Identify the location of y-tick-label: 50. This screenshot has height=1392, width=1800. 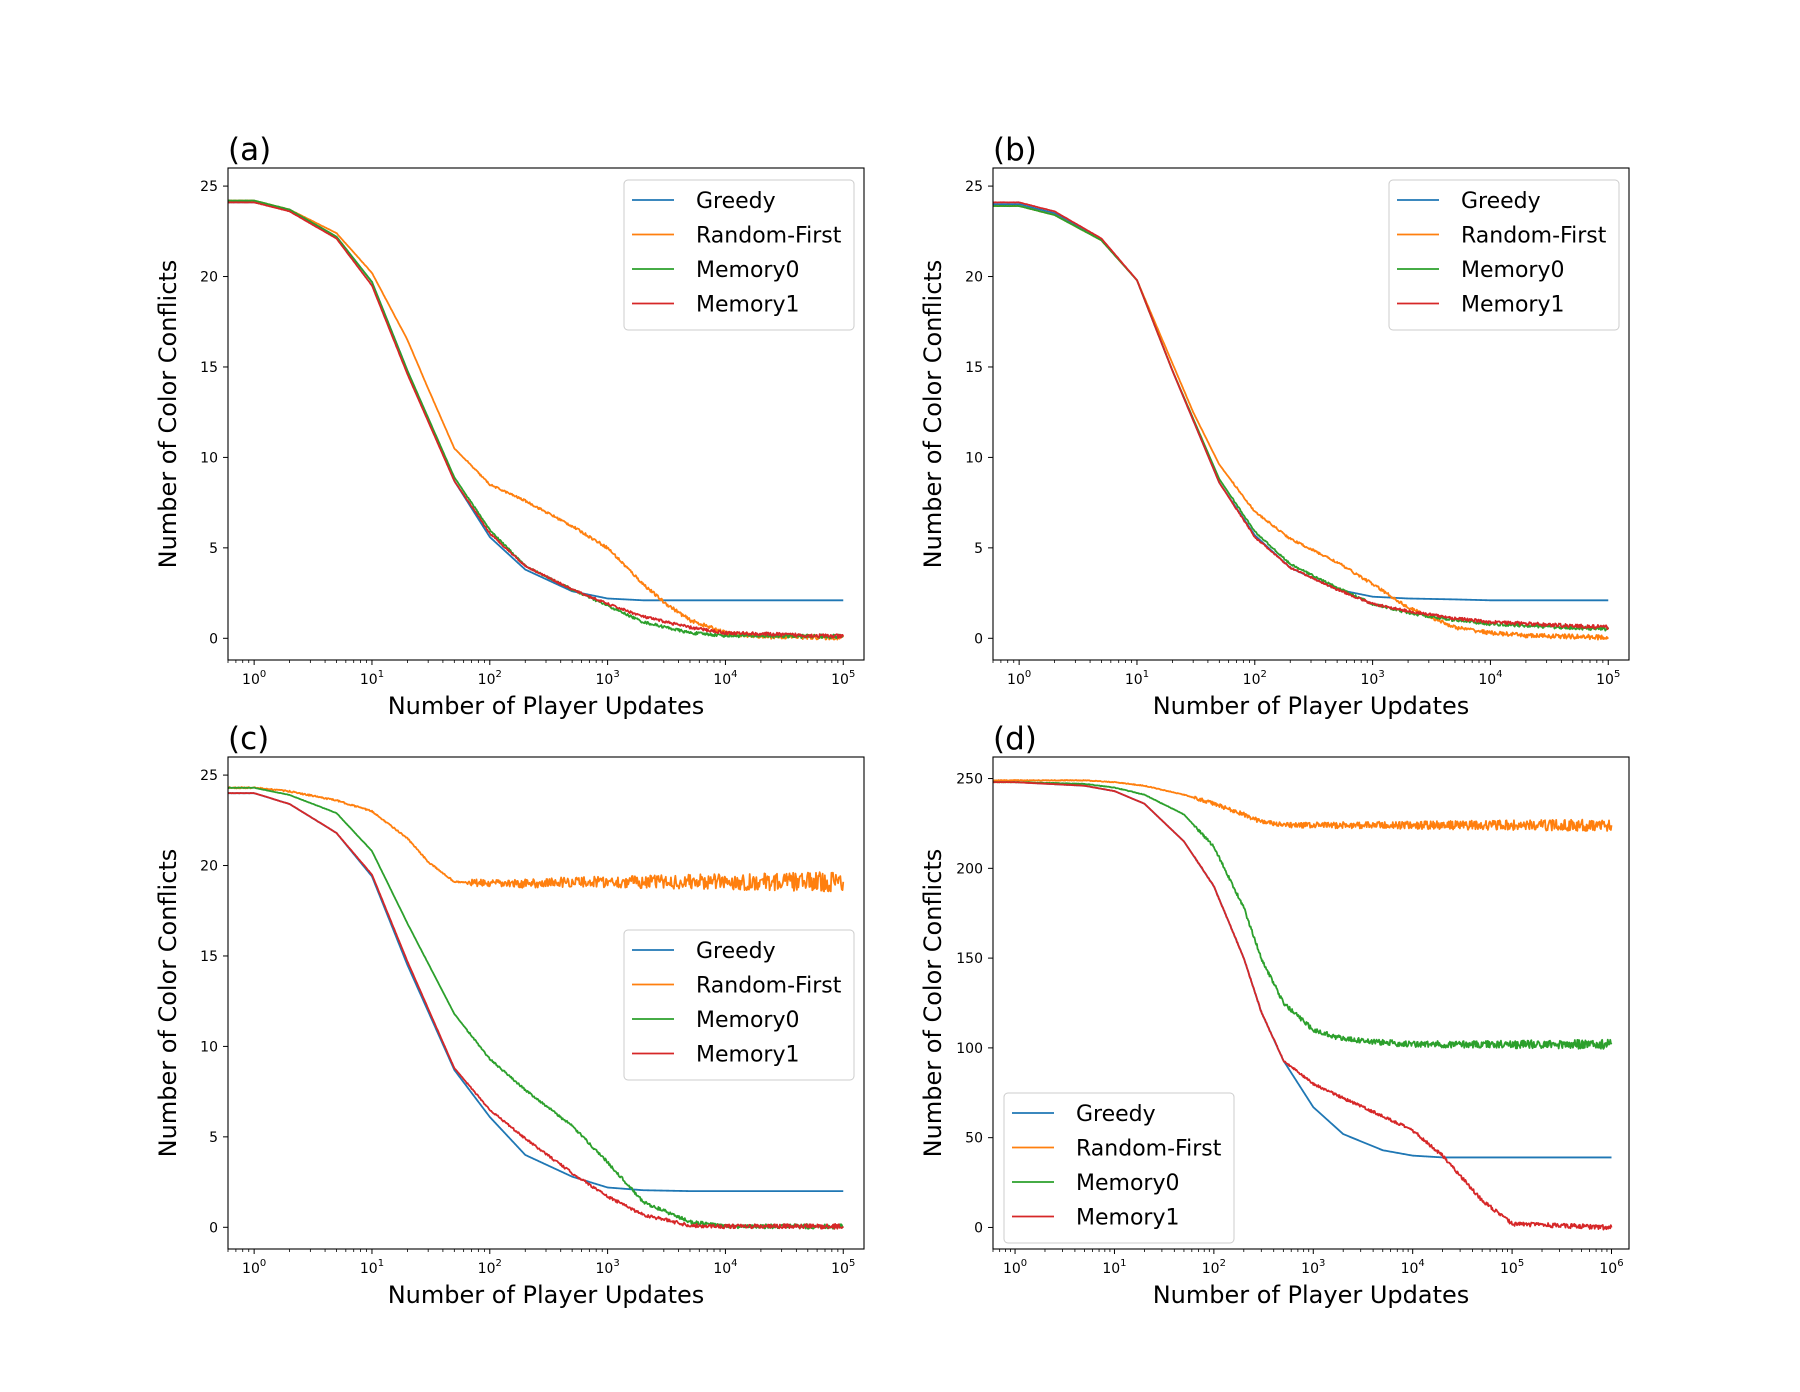
(974, 1139).